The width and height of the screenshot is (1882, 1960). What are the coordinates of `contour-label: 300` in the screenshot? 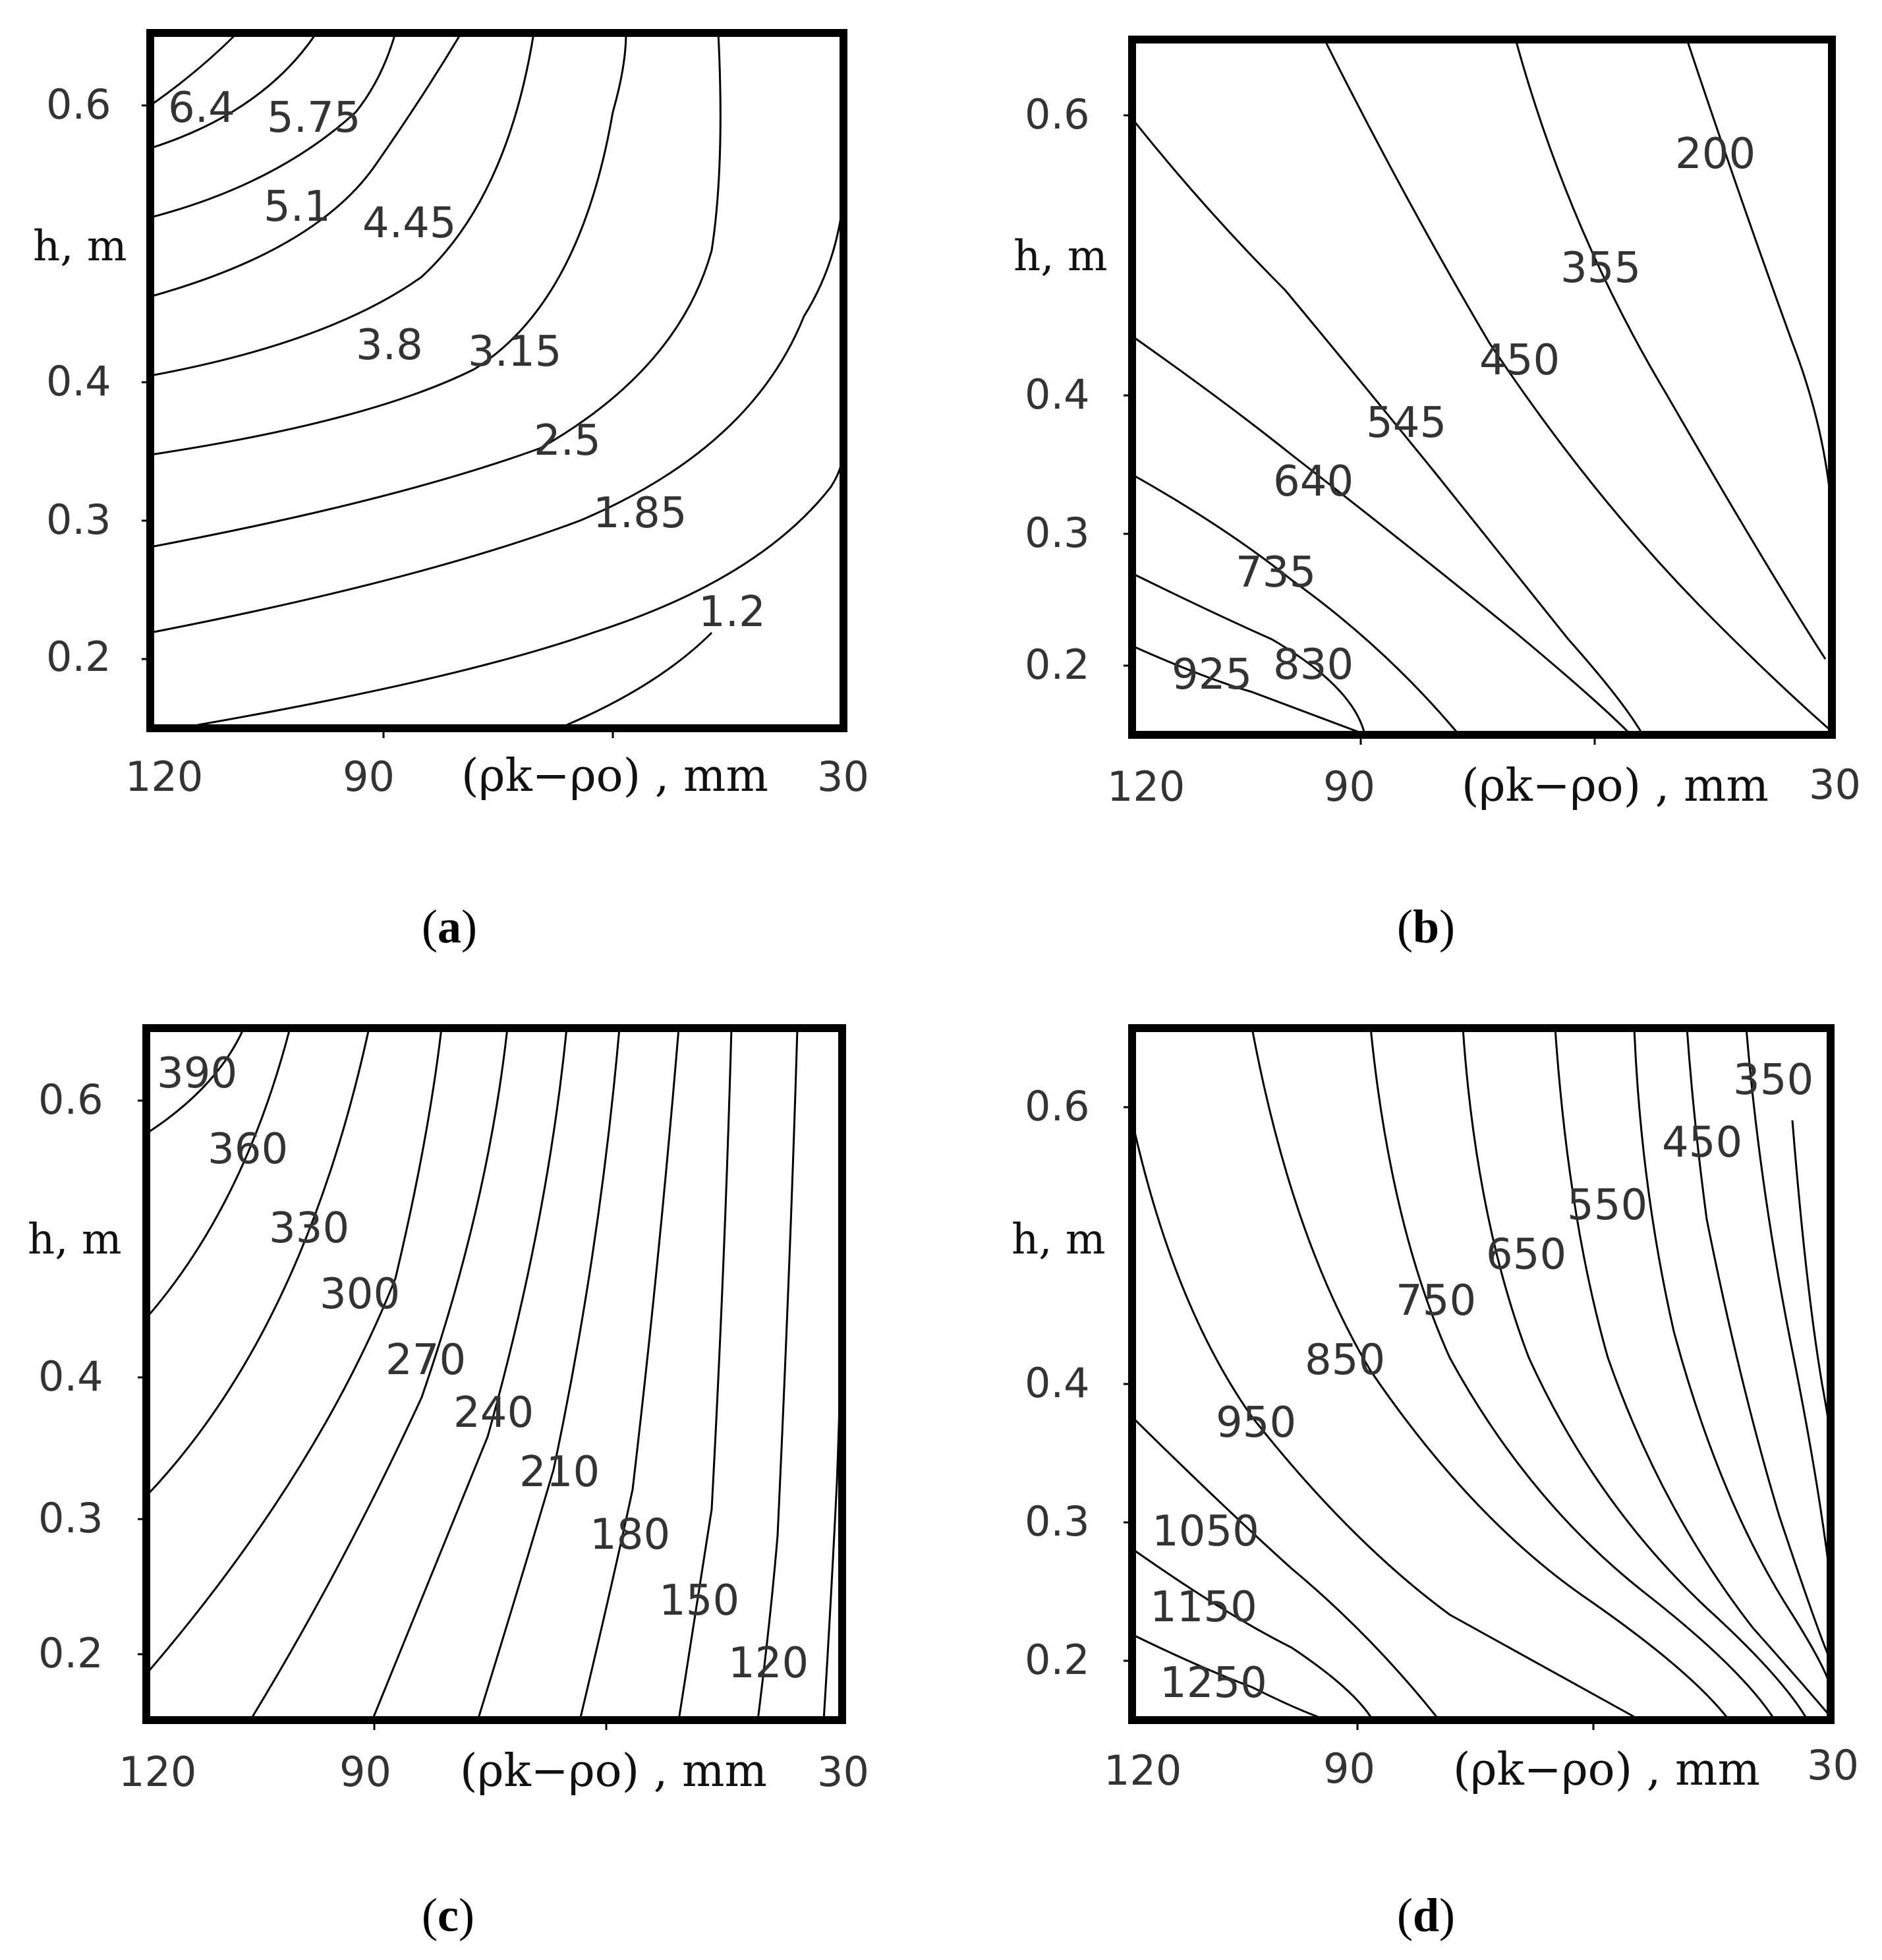 It's located at (360, 1294).